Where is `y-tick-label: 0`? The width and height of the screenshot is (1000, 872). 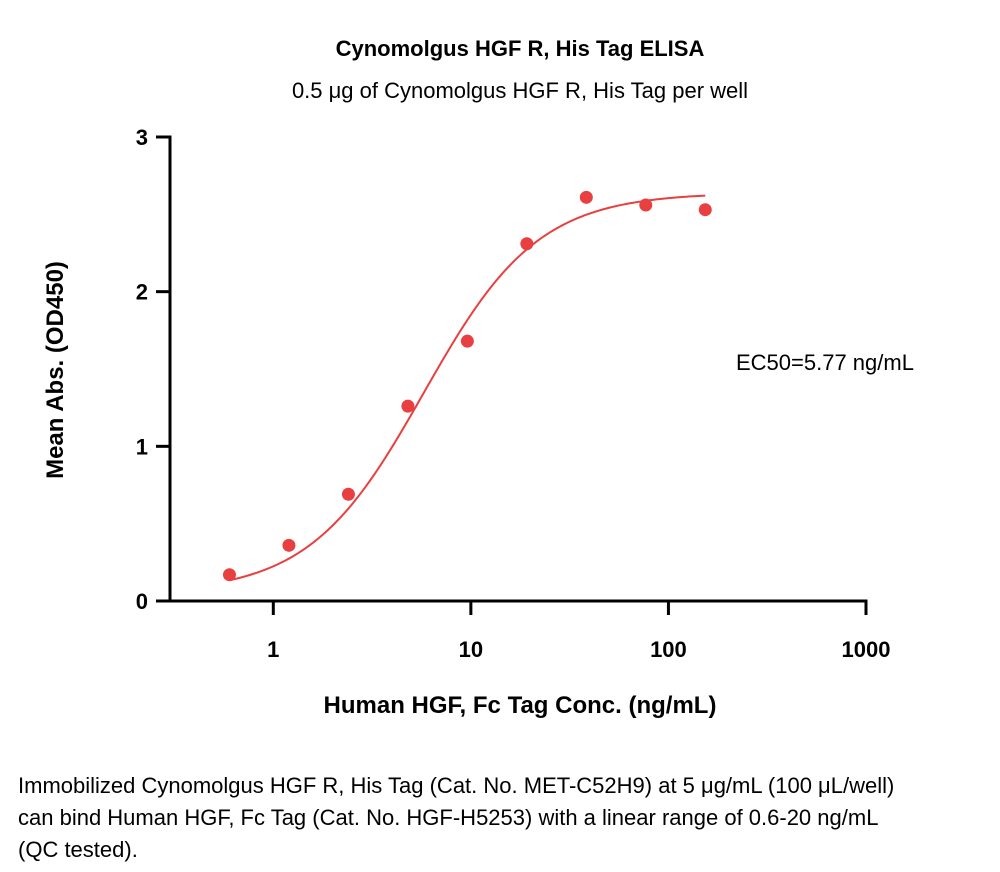 y-tick-label: 0 is located at coordinates (142, 601).